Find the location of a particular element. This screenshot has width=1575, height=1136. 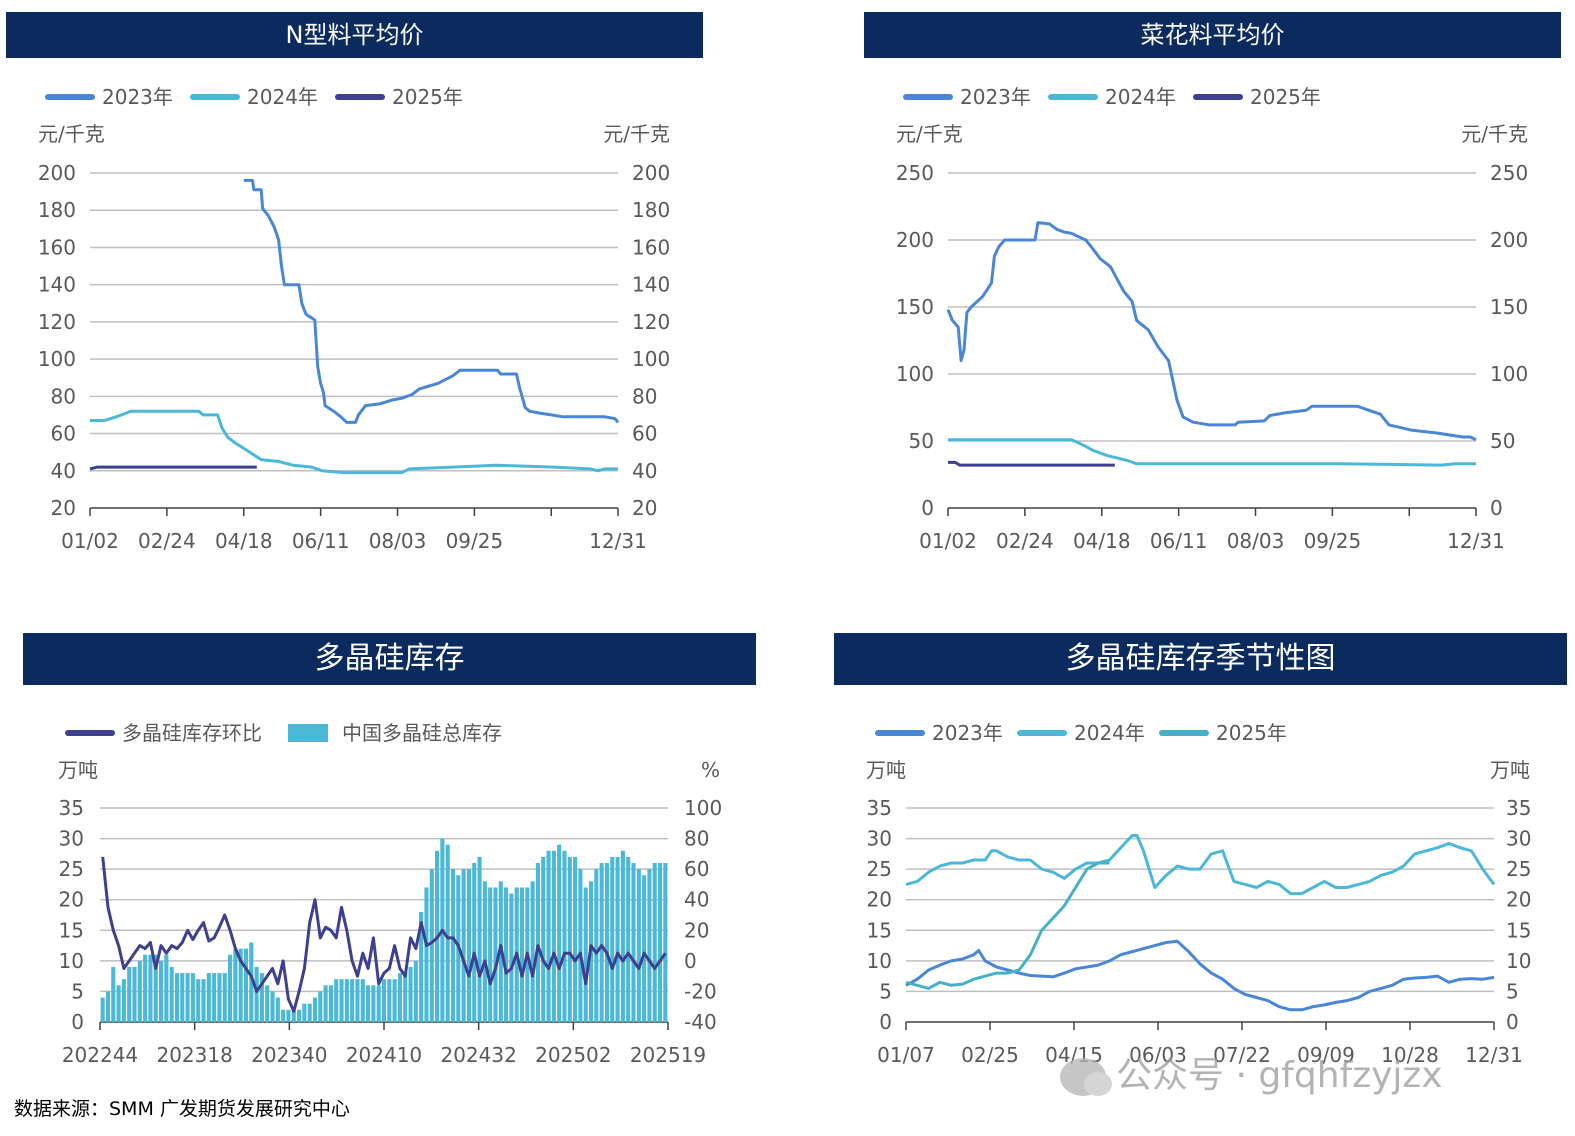

y-tick-label-right: -20 is located at coordinates (700, 991).